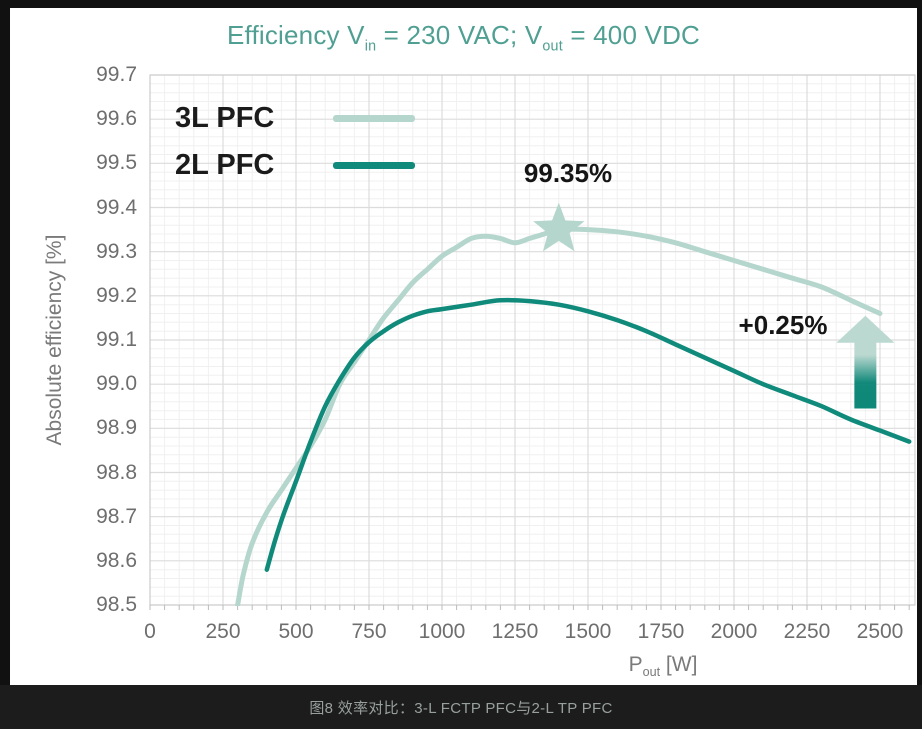 Image resolution: width=922 pixels, height=729 pixels. Describe the element at coordinates (150, 631) in the screenshot. I see `x-tick-label: 0` at that location.